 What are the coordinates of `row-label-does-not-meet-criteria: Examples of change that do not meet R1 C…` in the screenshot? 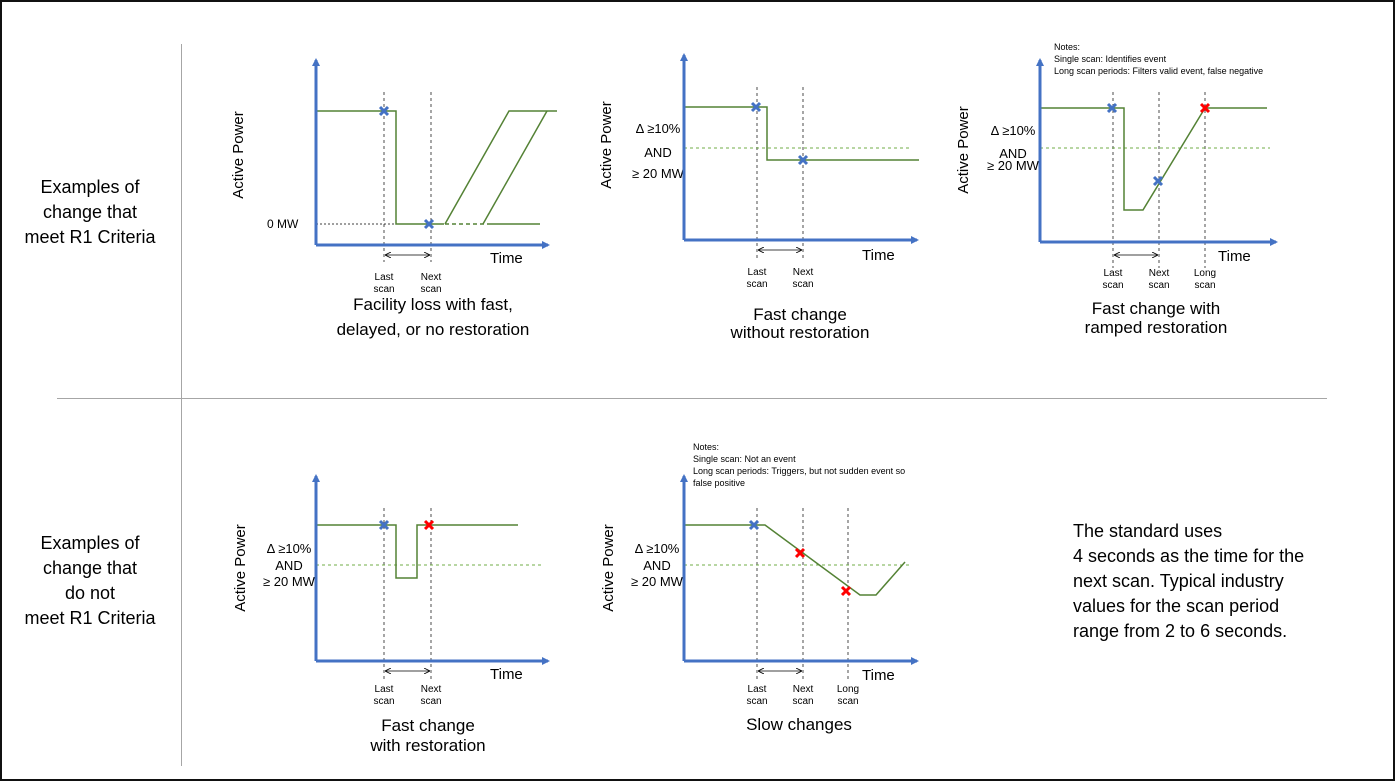 It's located at (90, 580).